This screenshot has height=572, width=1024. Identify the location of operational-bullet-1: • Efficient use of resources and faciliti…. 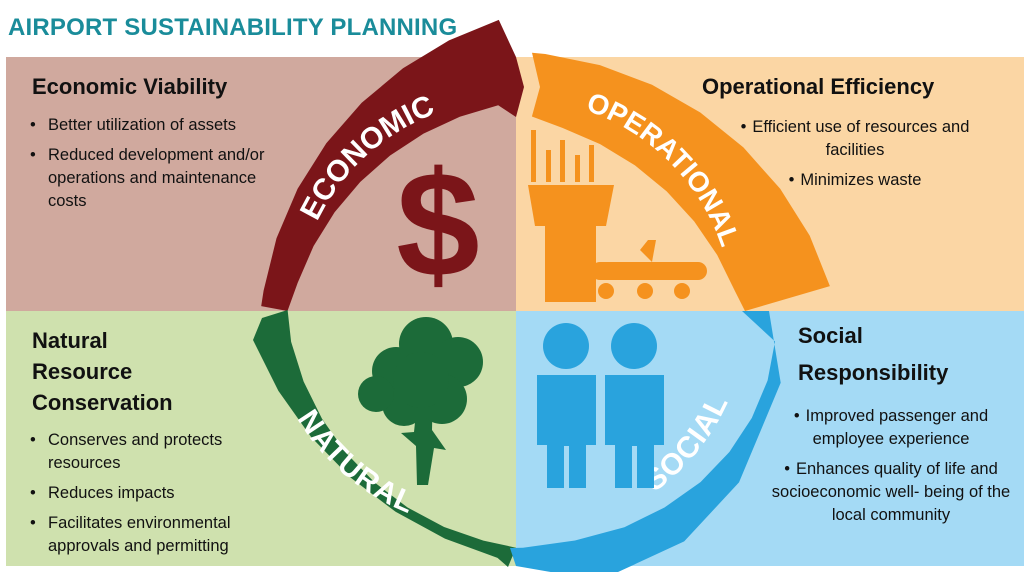
(855, 138).